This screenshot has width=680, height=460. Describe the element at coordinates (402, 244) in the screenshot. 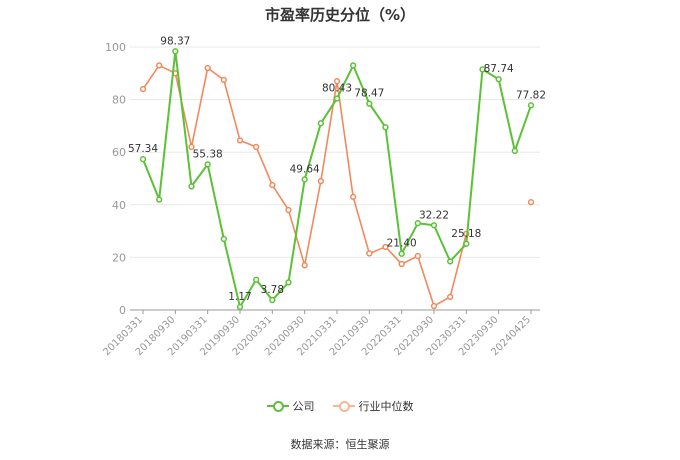

I see `data-label: 21.40` at that location.